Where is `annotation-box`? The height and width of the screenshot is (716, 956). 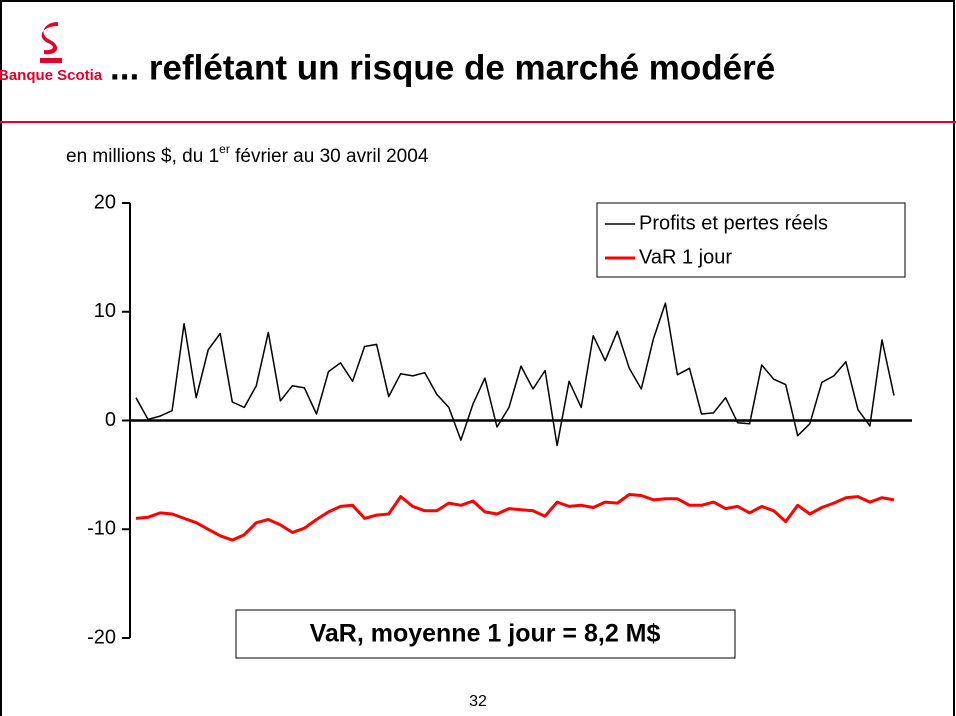 annotation-box is located at coordinates (485, 634).